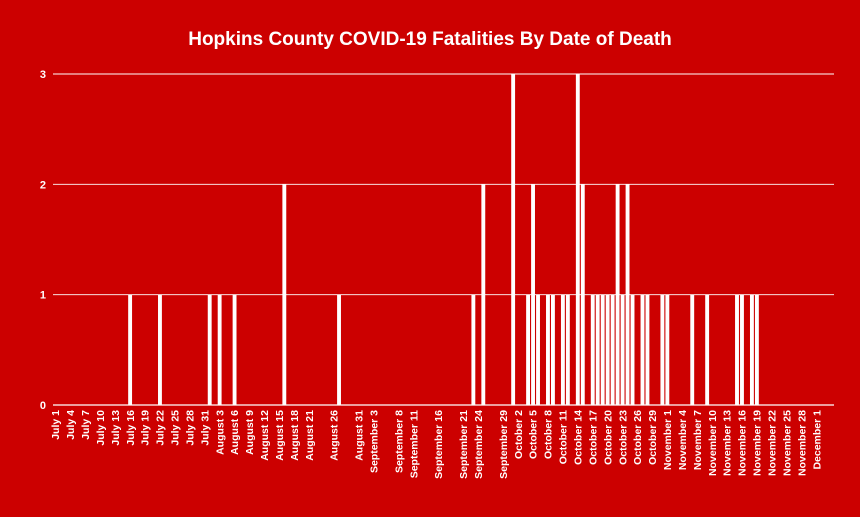 The height and width of the screenshot is (517, 860). What do you see at coordinates (86, 425) in the screenshot?
I see `x-tick-label: July 7` at bounding box center [86, 425].